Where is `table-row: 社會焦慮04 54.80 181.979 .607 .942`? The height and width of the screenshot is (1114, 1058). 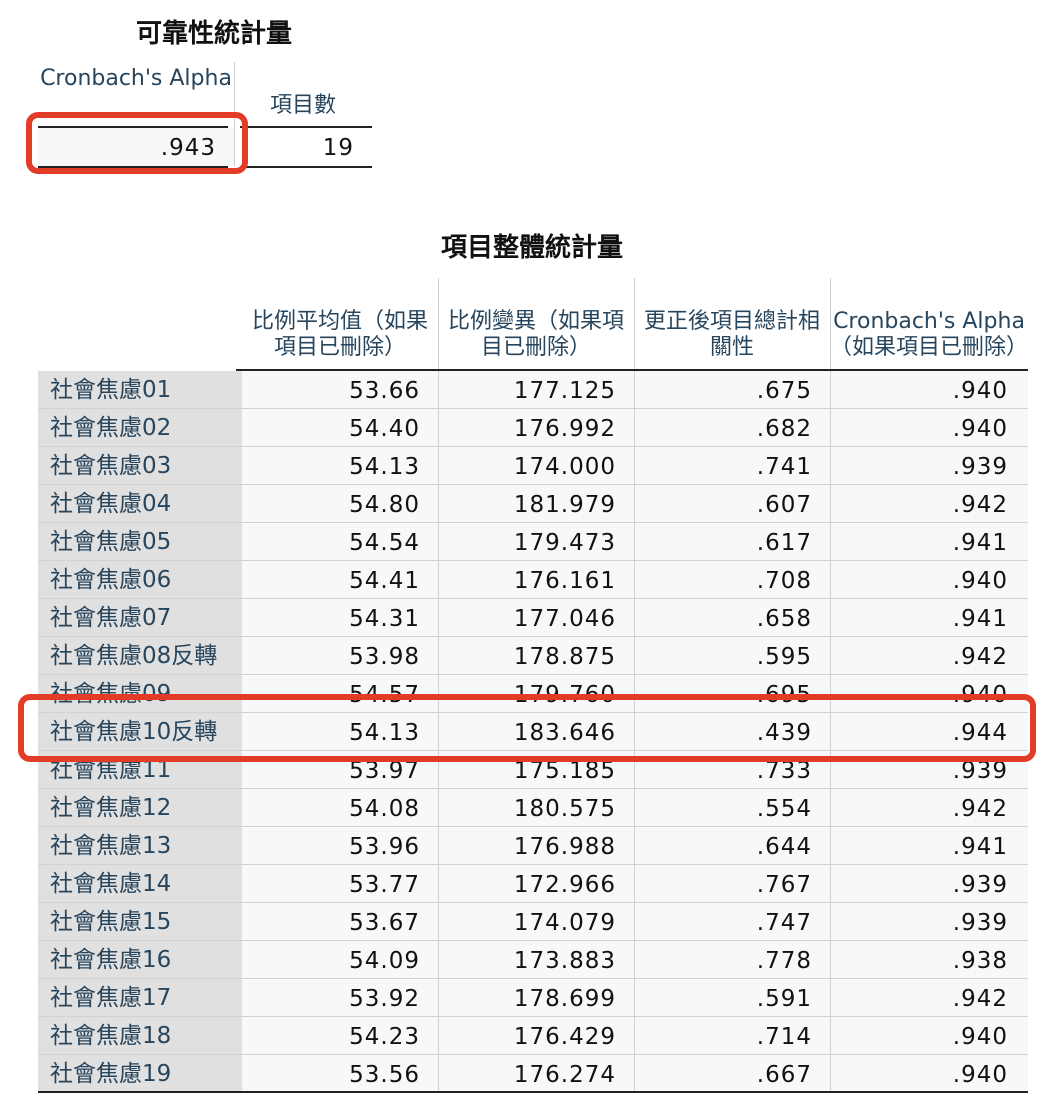 table-row: 社會焦慮04 54.80 181.979 .607 .942 is located at coordinates (533, 504).